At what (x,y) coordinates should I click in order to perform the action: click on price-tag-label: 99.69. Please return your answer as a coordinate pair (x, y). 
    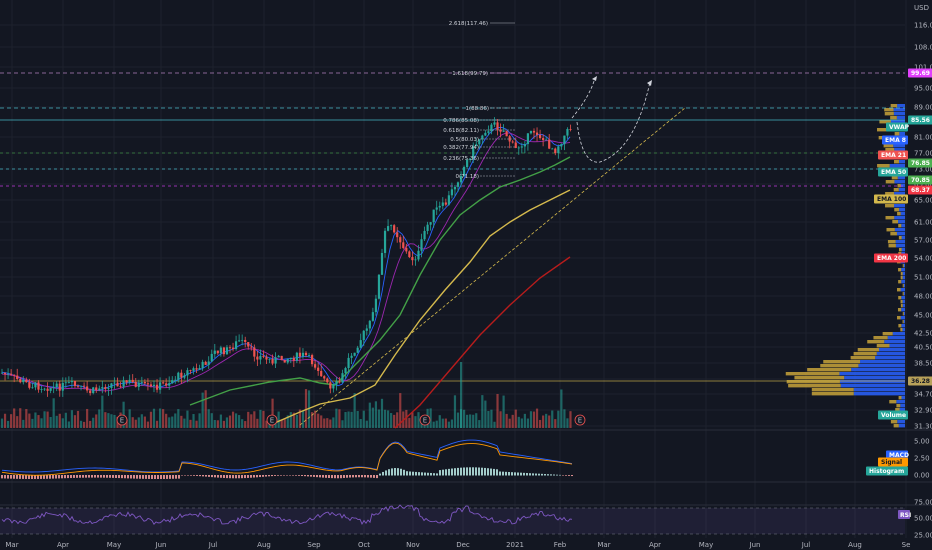
    Looking at the image, I should click on (920, 73).